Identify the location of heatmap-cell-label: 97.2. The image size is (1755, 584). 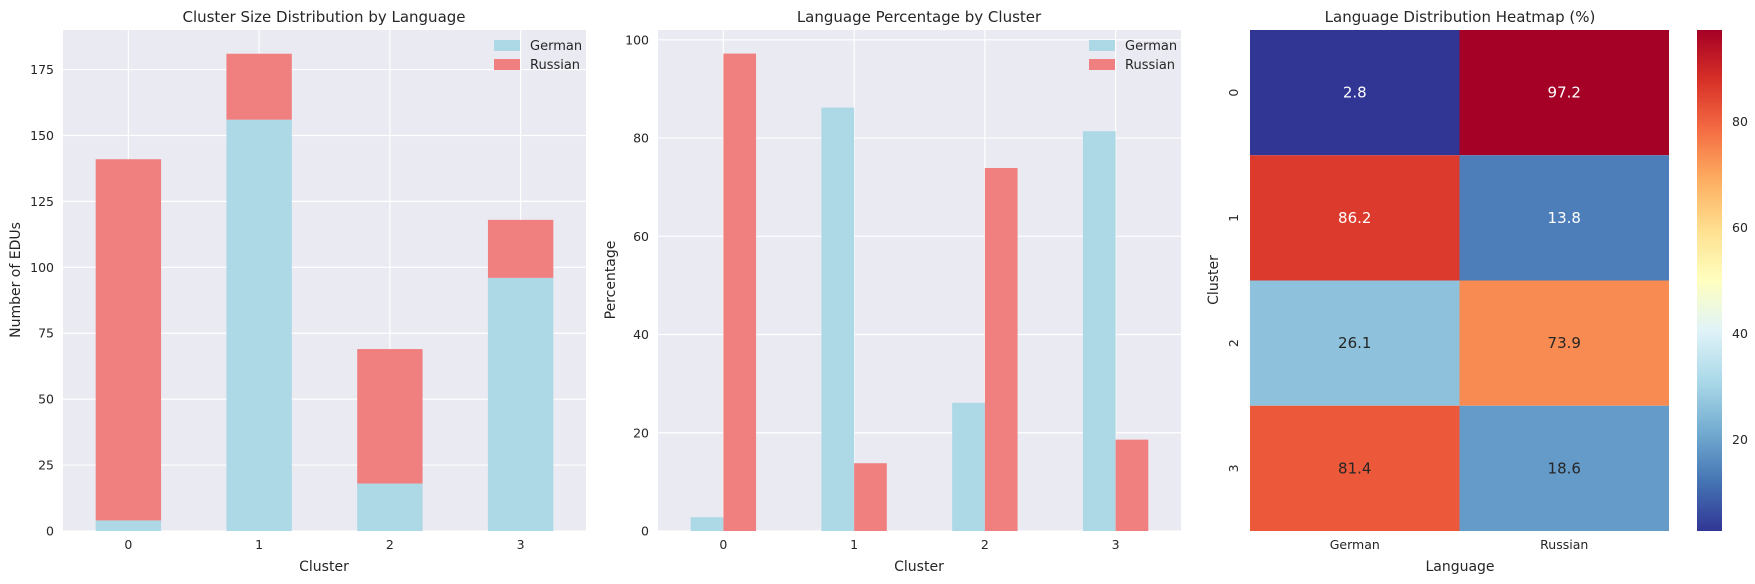
(1564, 93).